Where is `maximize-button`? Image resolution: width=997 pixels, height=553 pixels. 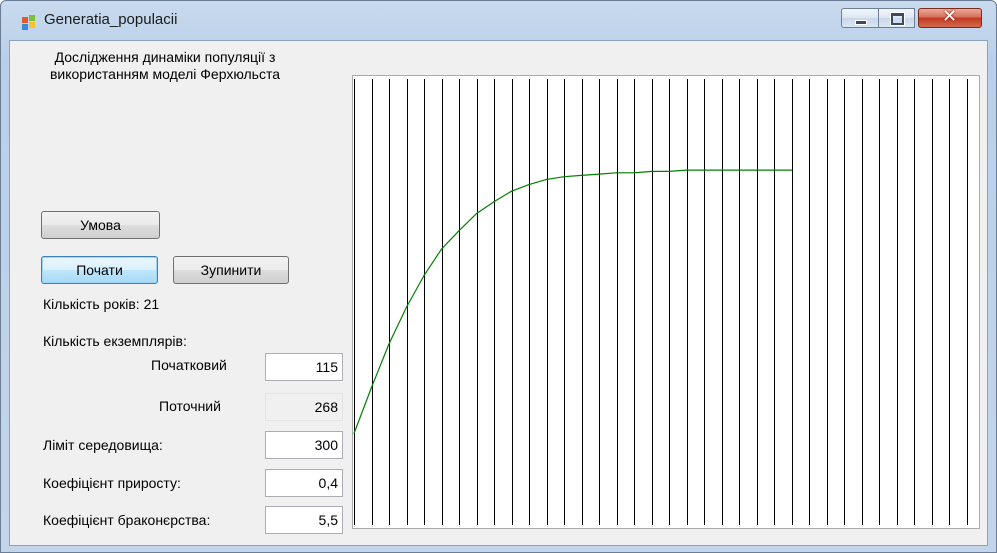 maximize-button is located at coordinates (896, 18).